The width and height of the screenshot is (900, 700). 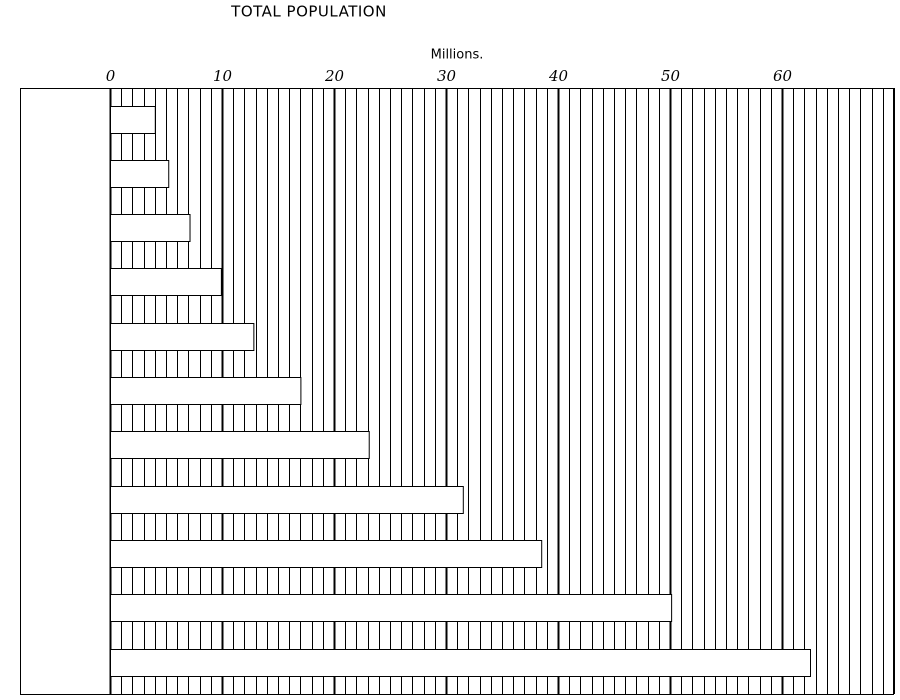 I want to click on x-axis-label: Millions., so click(x=457, y=55).